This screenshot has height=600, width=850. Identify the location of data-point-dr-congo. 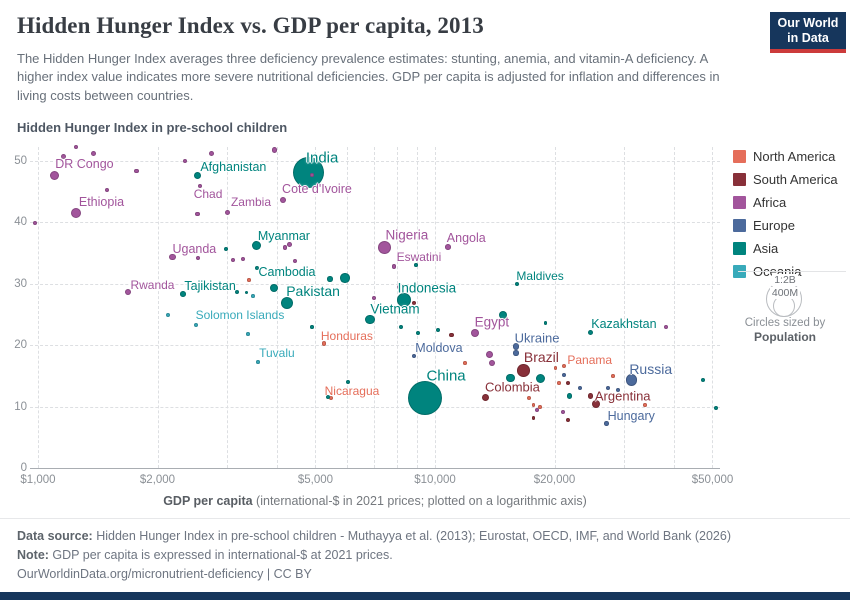
(54, 176).